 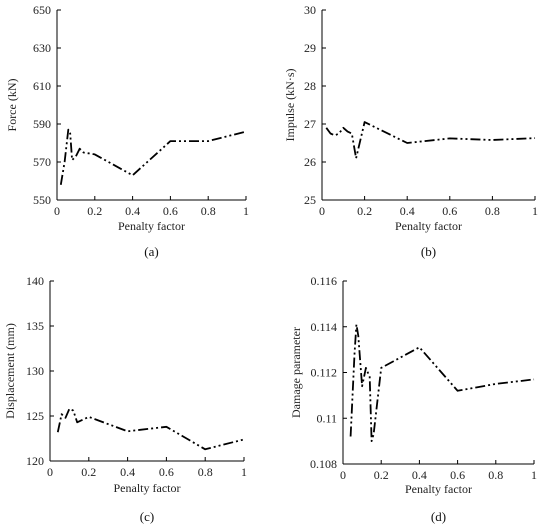 I want to click on y-tick-label: 0.11, so click(x=326, y=418).